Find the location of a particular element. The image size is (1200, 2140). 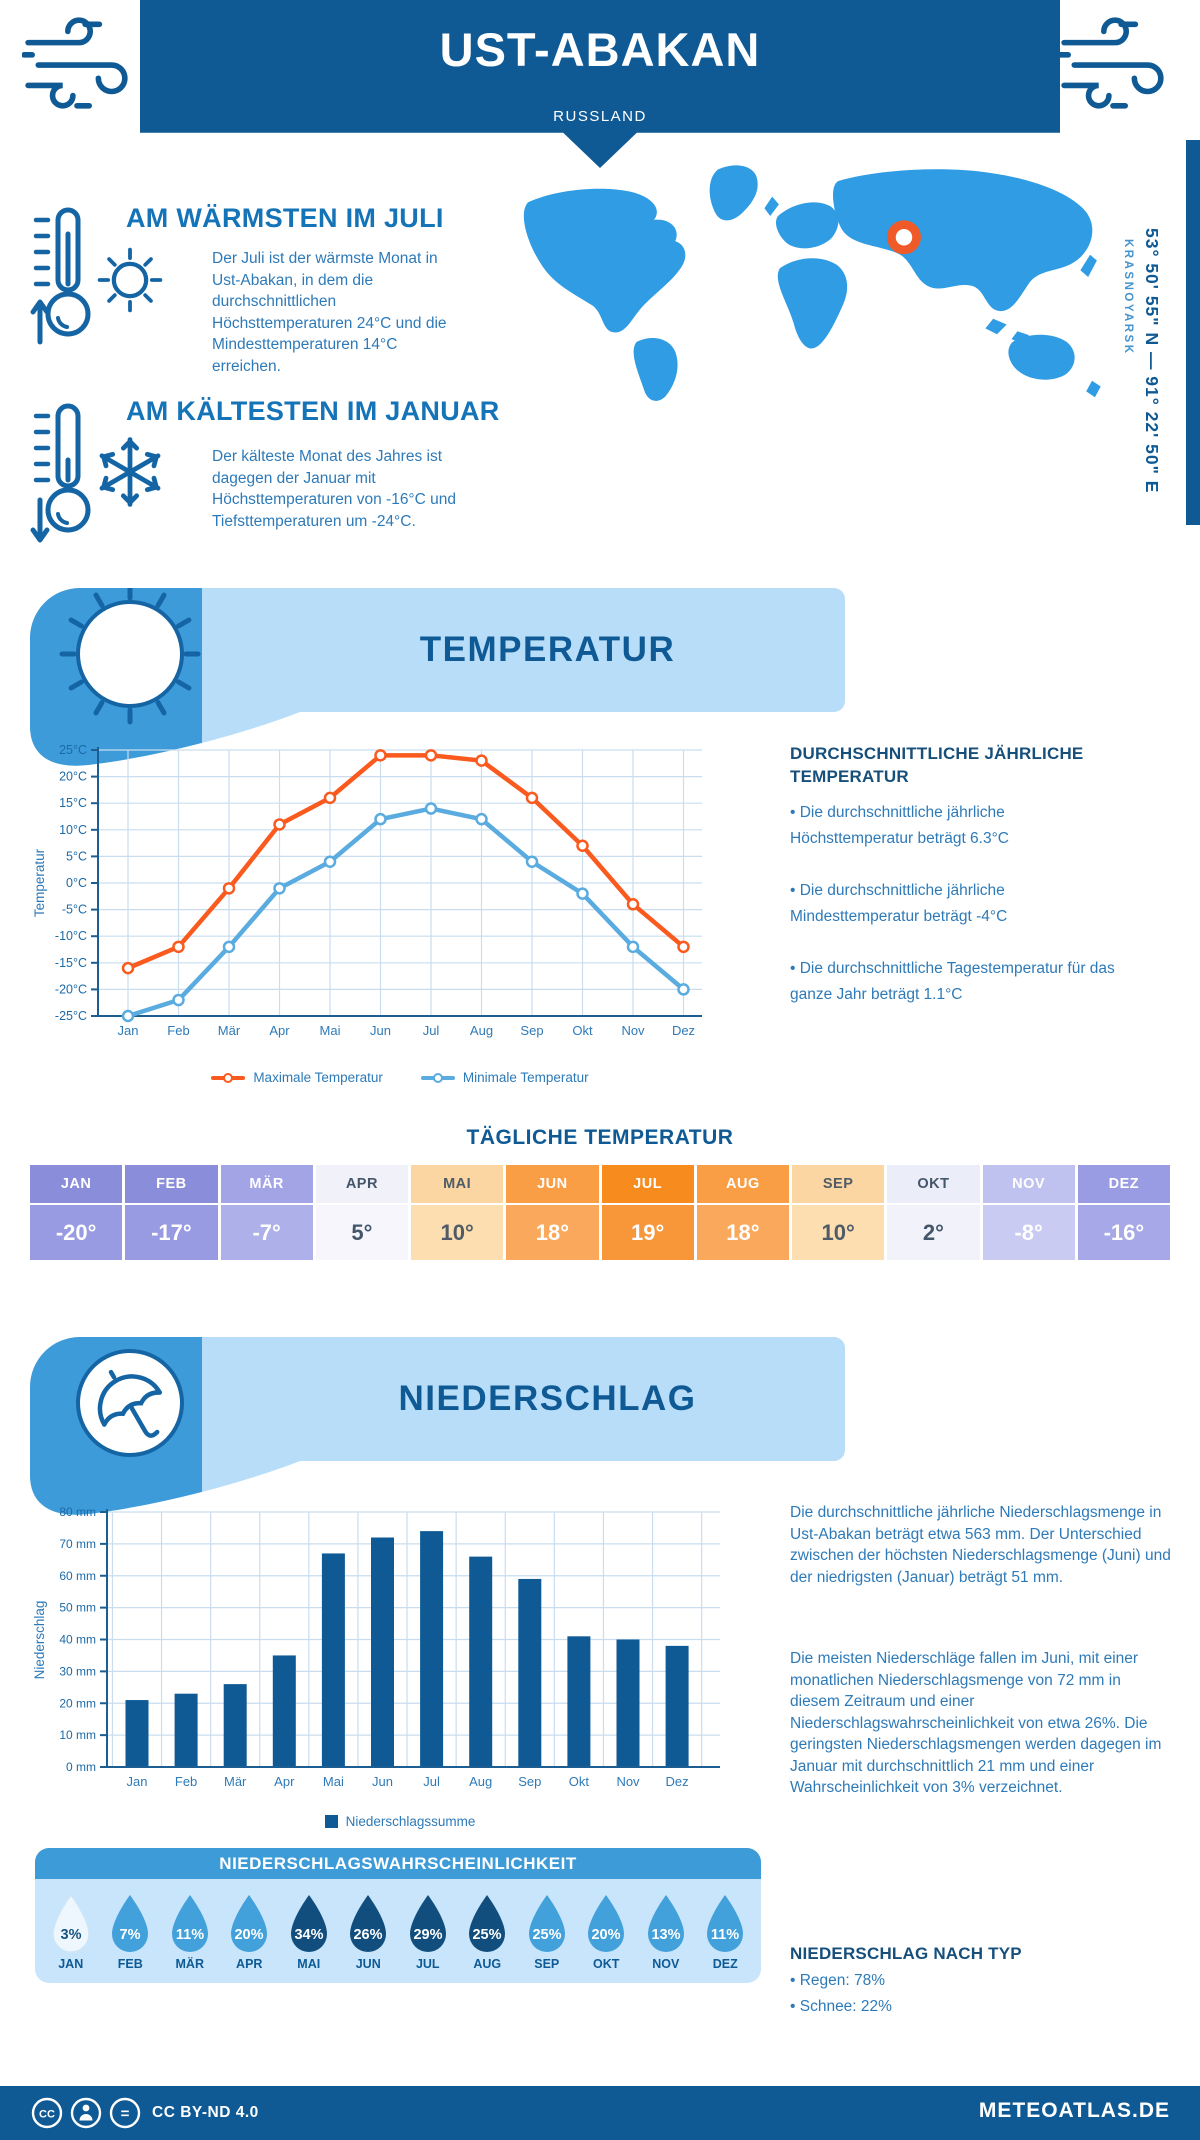

right-edge-bar is located at coordinates (1193, 332).